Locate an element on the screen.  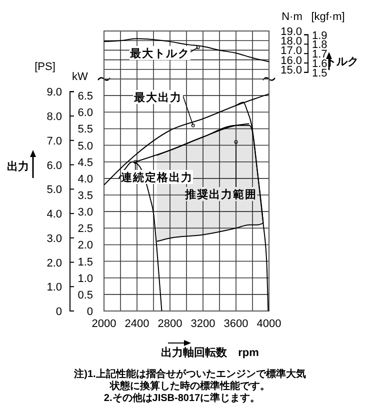
y-tick-label: 2.5 is located at coordinates (85, 229).